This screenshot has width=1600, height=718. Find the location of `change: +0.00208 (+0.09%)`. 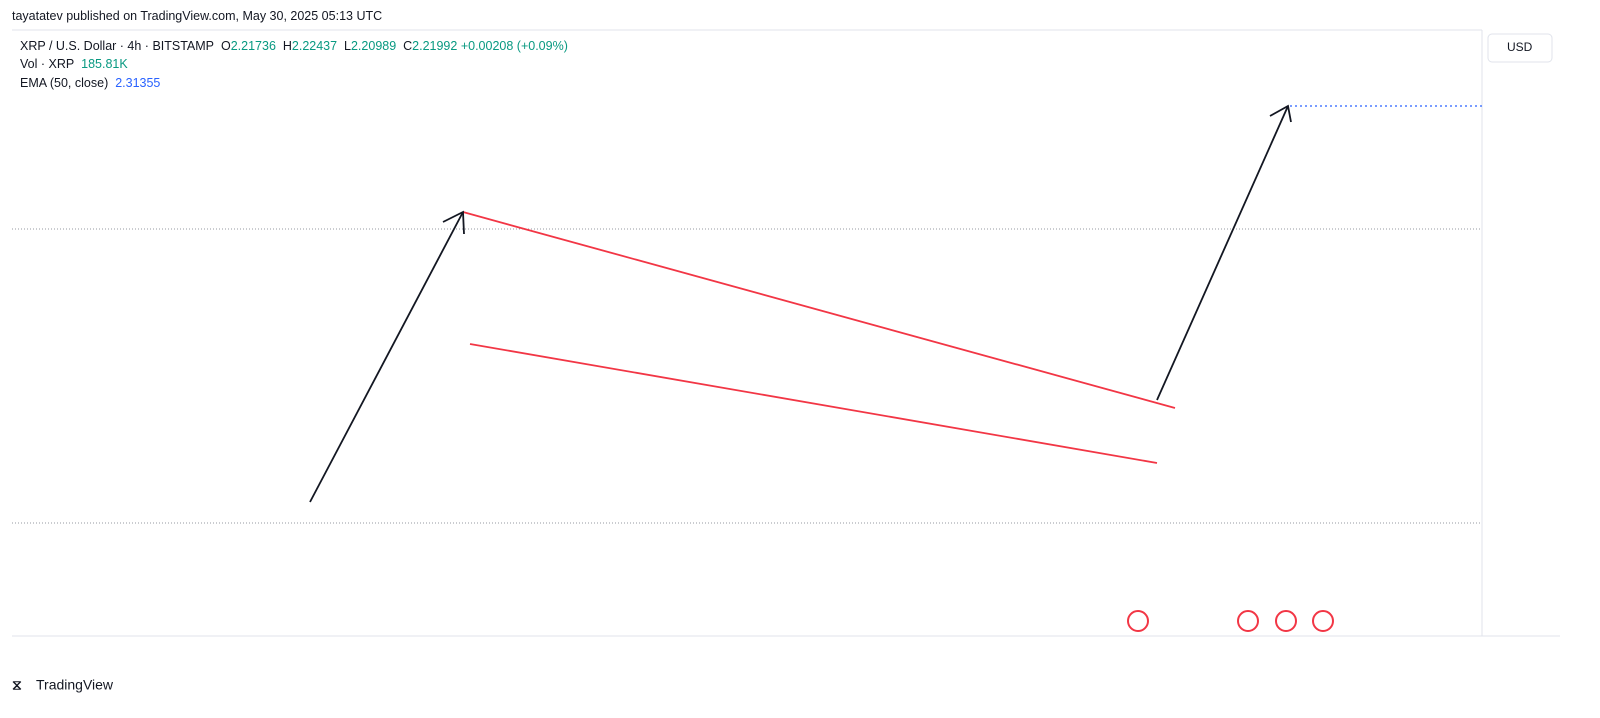

change: +0.00208 (+0.09%) is located at coordinates (514, 46).